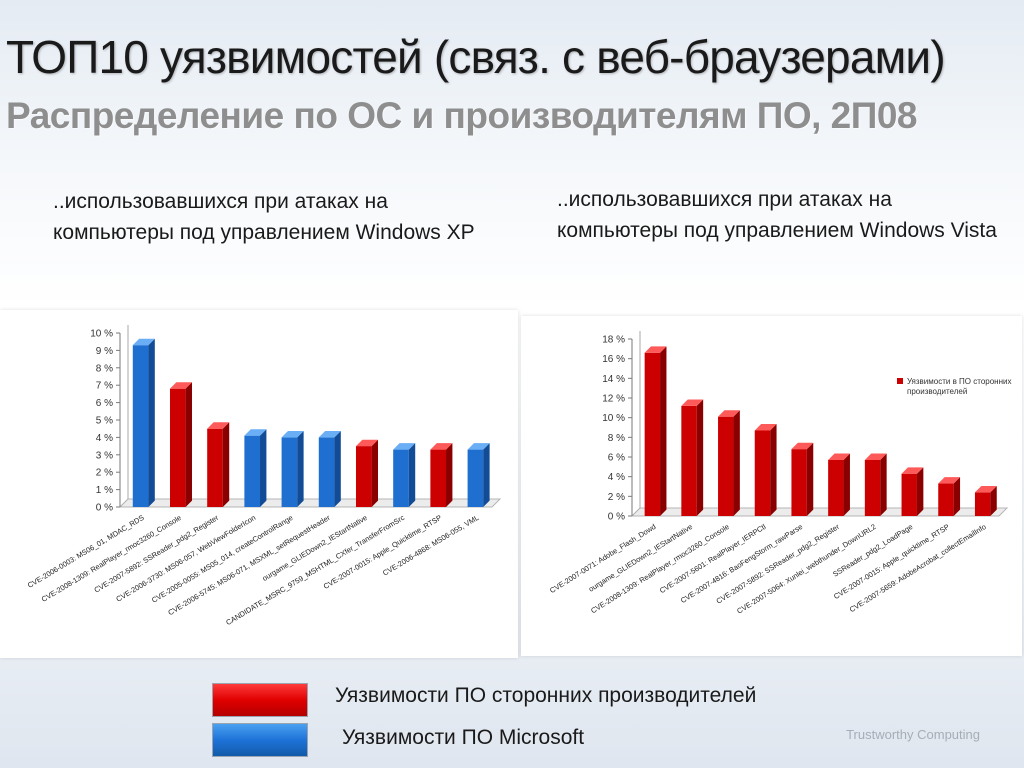  I want to click on y-tick-label: 12 %, so click(613, 399).